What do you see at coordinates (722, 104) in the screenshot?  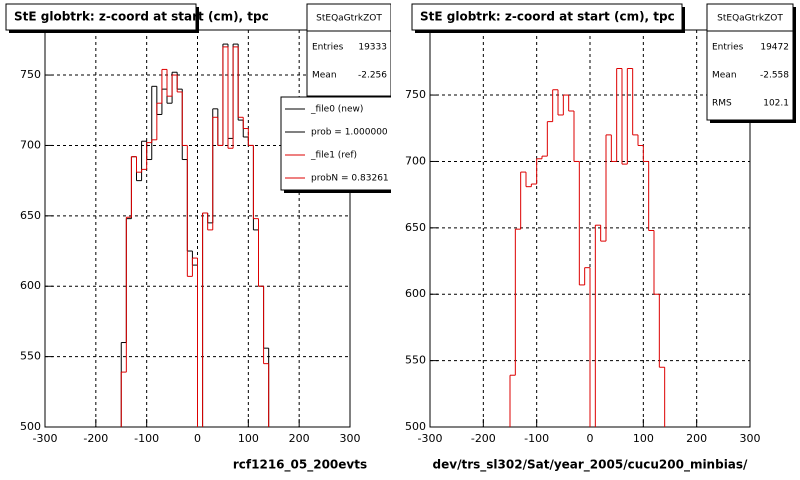 I see `stats-label: RMS` at bounding box center [722, 104].